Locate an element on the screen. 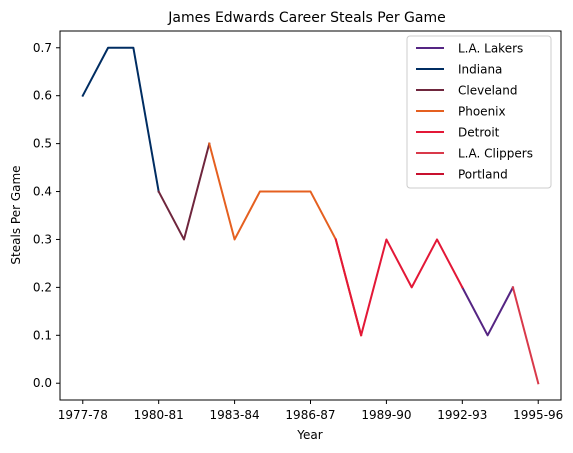 The image size is (573, 453). y-axis: 0.0 0.1 0.2 0.3 0.4 0.5 0.6 0.7 is located at coordinates (46, 215).